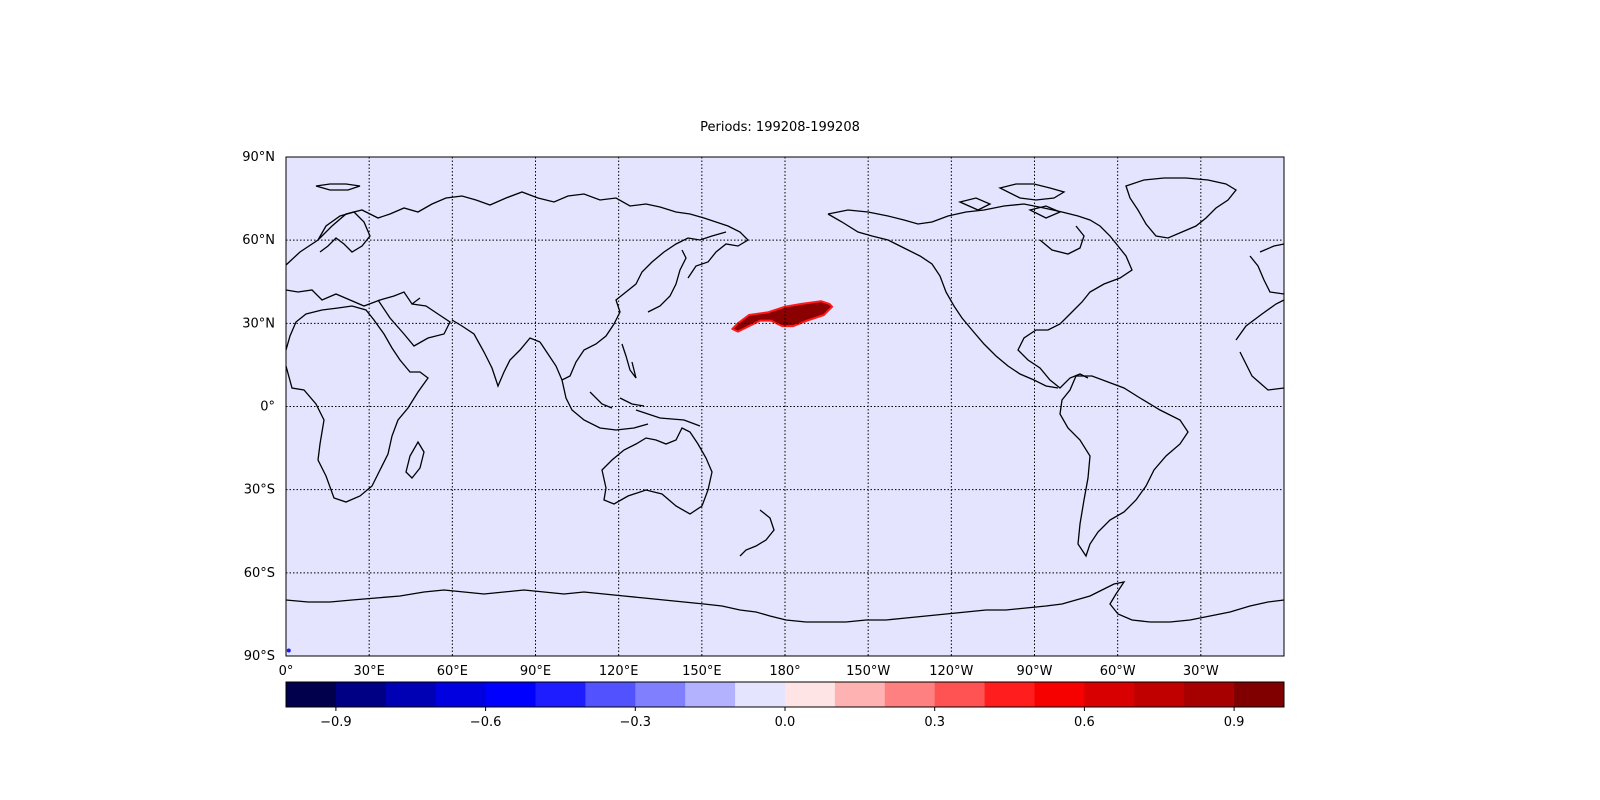 The image size is (1600, 800). I want to click on coastline-scandinavia, so click(344, 232).